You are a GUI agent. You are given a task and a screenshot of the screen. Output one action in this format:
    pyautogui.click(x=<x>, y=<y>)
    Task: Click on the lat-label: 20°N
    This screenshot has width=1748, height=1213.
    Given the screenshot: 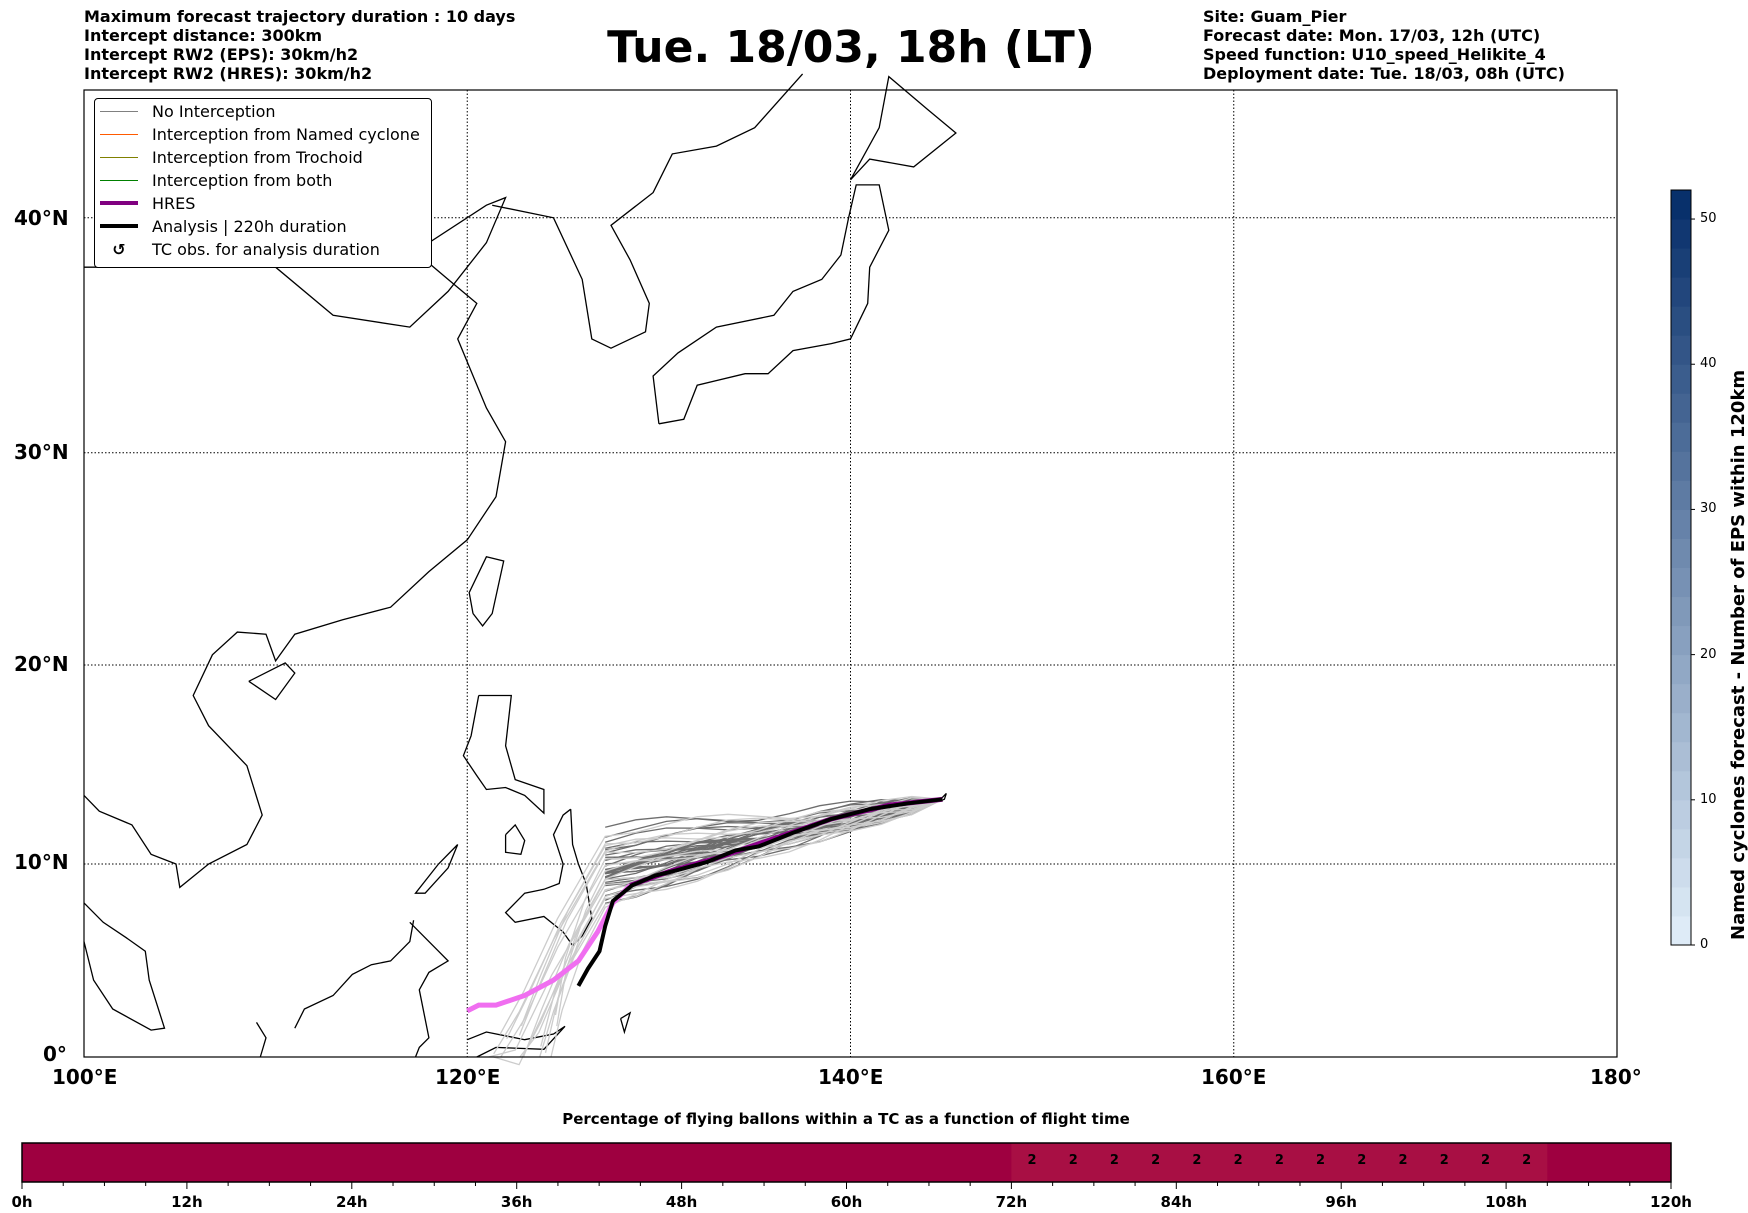 What is the action you would take?
    pyautogui.click(x=41, y=664)
    